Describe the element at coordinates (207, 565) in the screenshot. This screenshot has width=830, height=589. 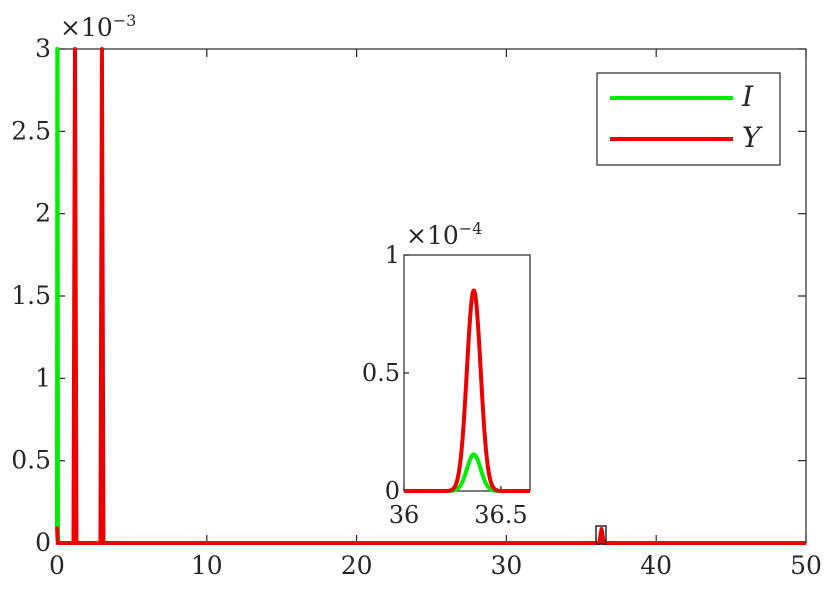
I see `x-tick-label: 10` at that location.